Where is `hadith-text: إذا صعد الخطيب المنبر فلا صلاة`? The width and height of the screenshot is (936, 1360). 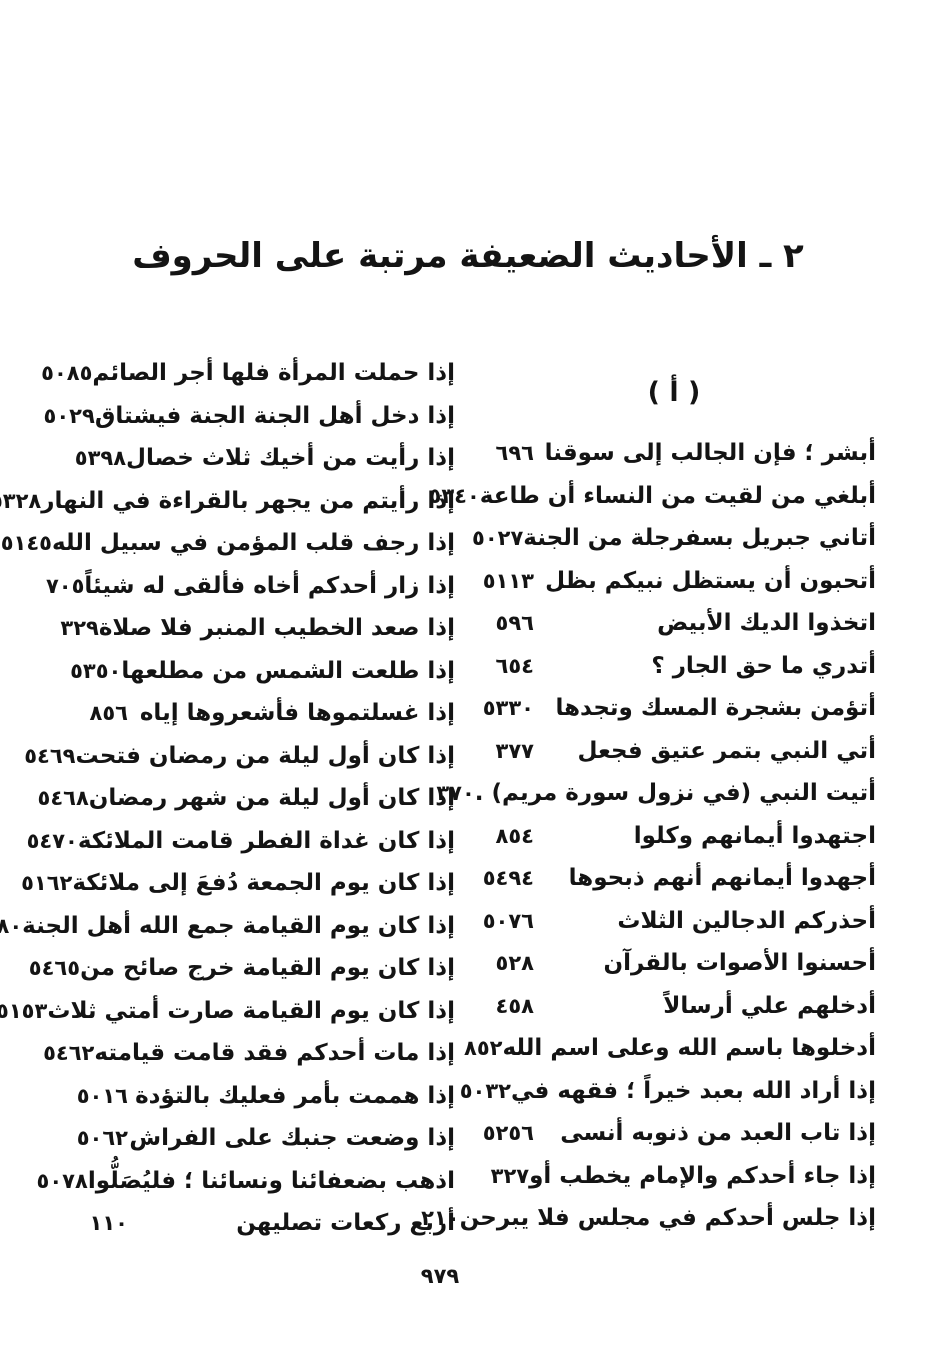 hadith-text: إذا صعد الخطيب المنبر فلا صلاة is located at coordinates (276, 628).